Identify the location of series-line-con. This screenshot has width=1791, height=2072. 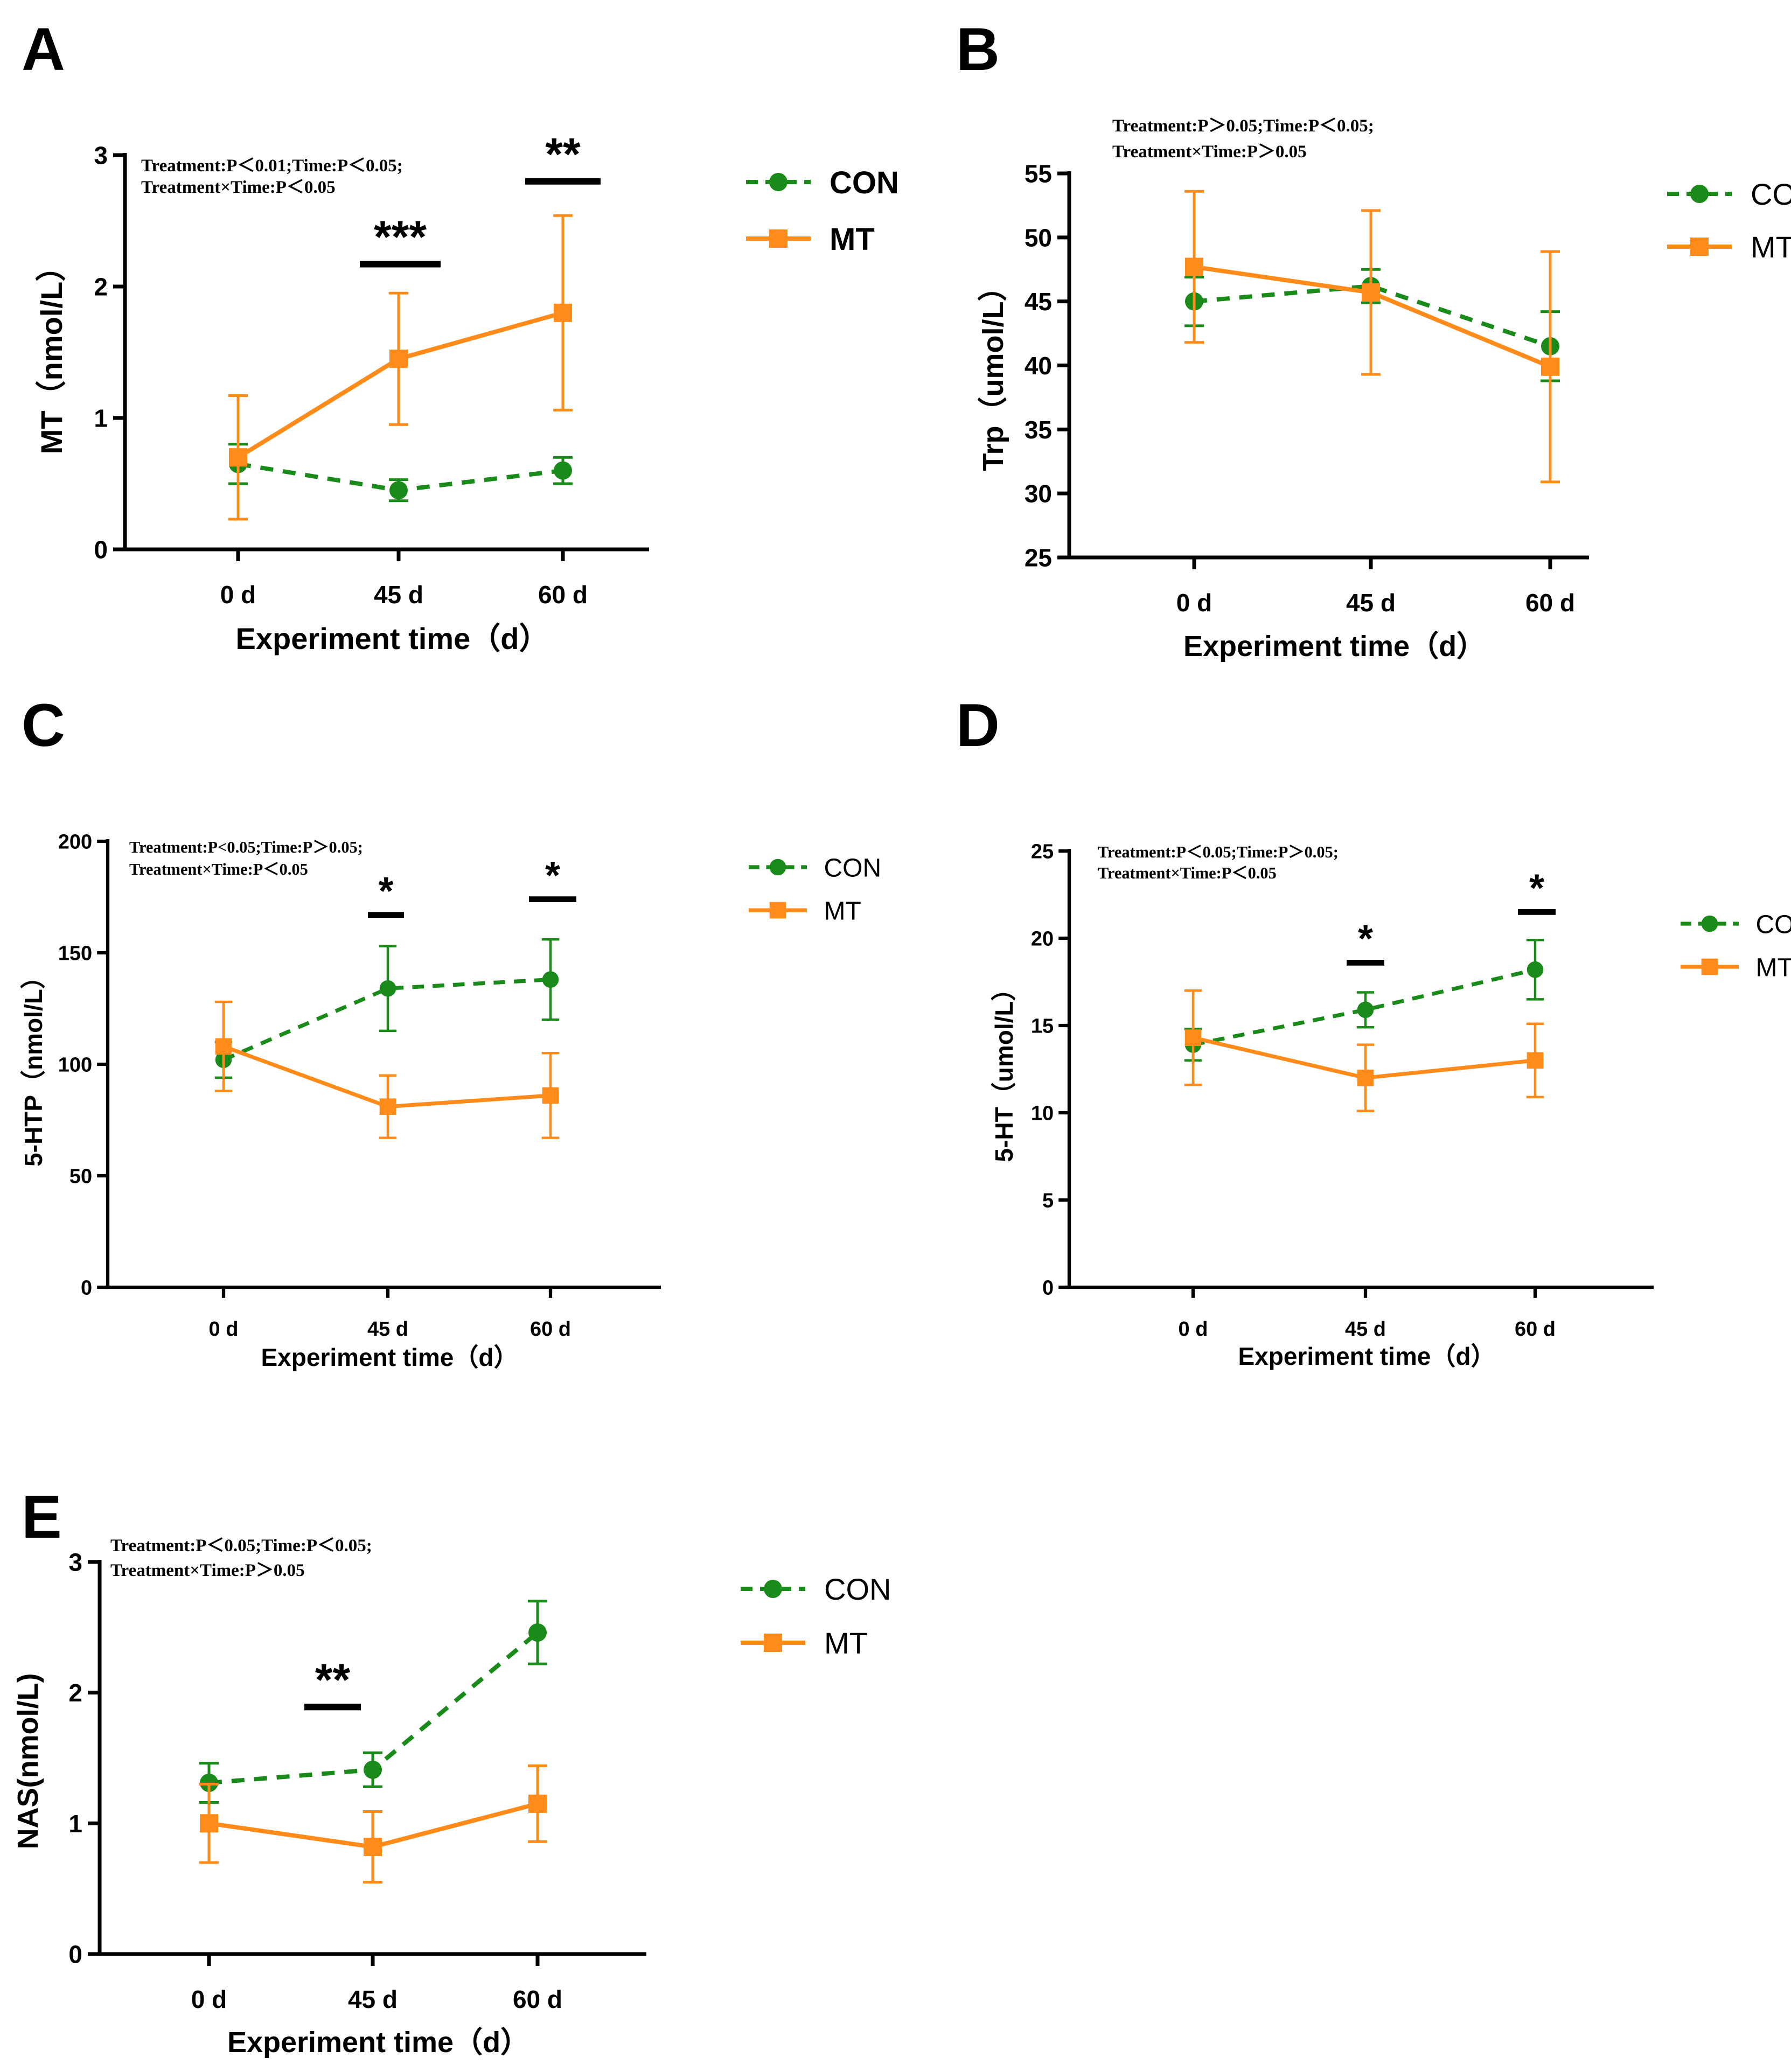
(386, 1020).